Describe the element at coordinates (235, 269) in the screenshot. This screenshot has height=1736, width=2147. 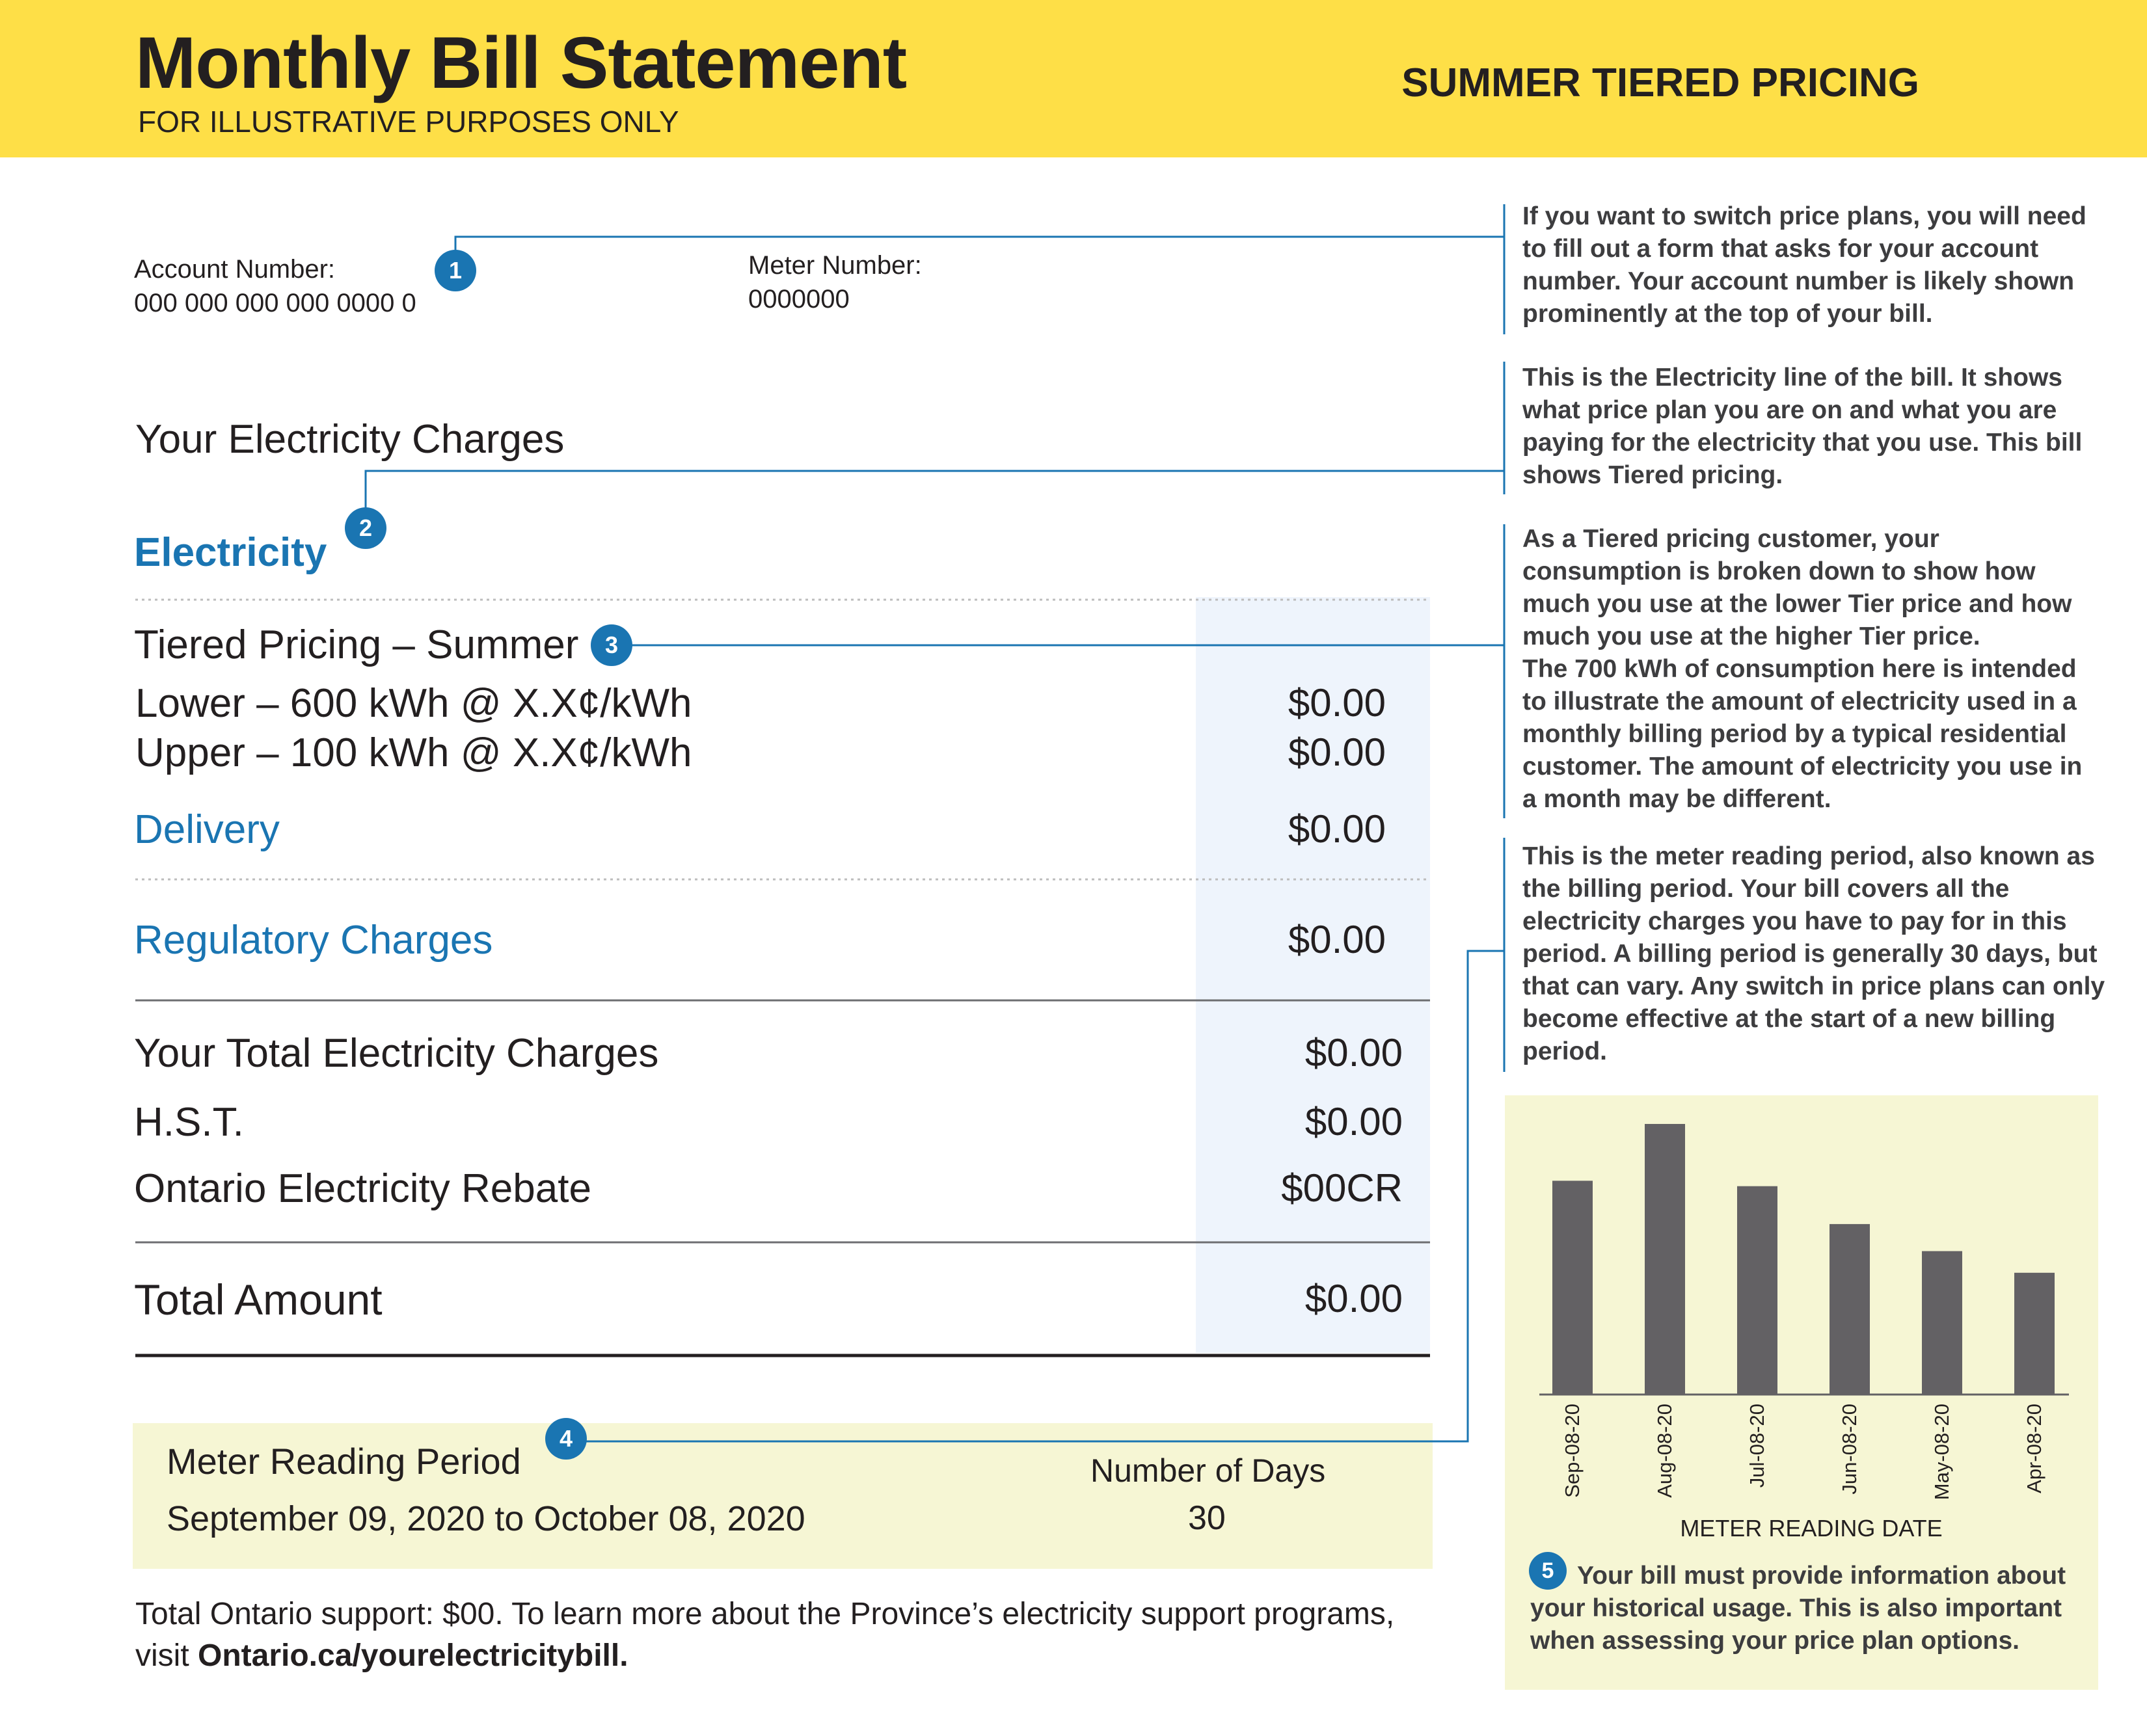
I see `account-number-label: Account Number:` at that location.